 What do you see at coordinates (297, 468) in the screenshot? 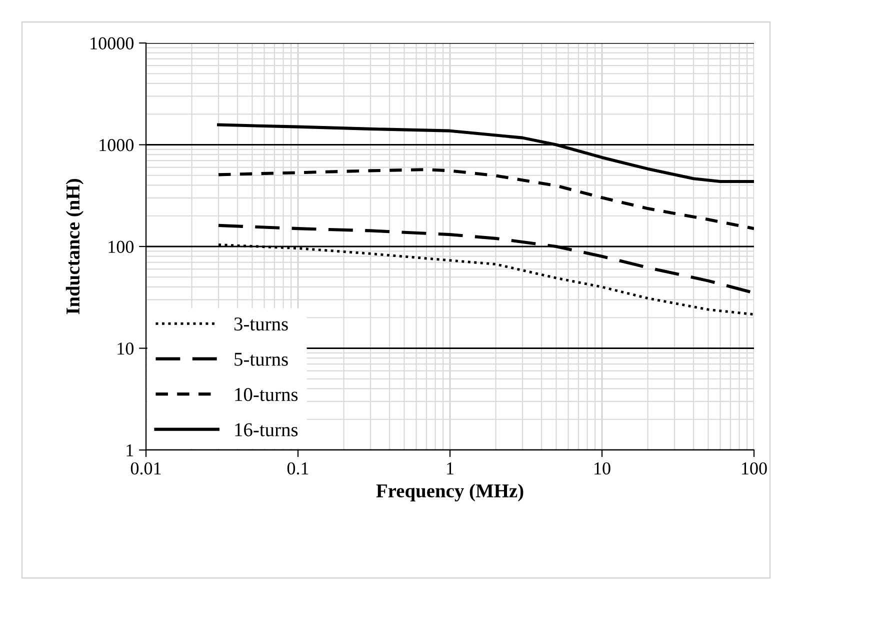
I see `x-tick-label: 0.1` at bounding box center [297, 468].